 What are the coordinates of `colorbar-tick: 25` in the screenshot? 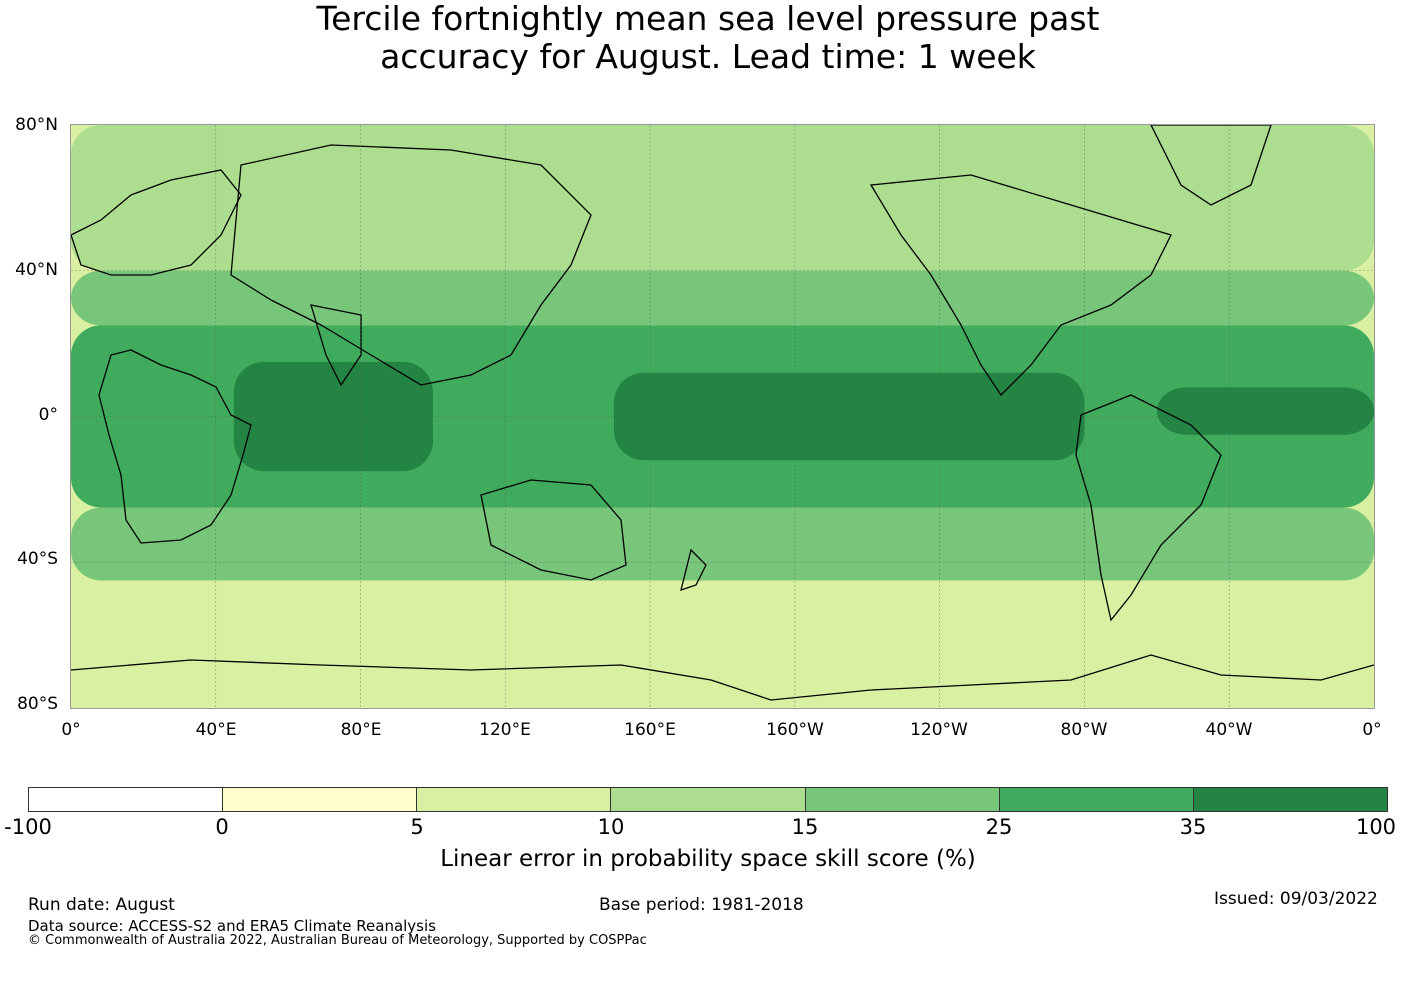 It's located at (999, 827).